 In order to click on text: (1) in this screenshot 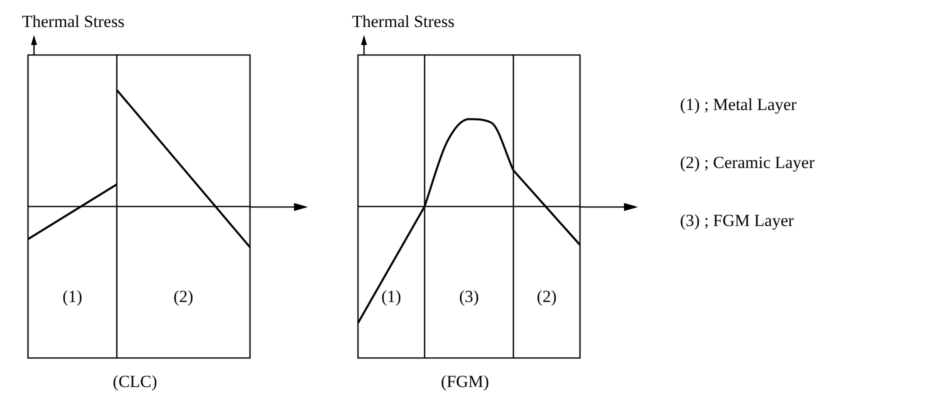, I will do `click(72, 296)`.